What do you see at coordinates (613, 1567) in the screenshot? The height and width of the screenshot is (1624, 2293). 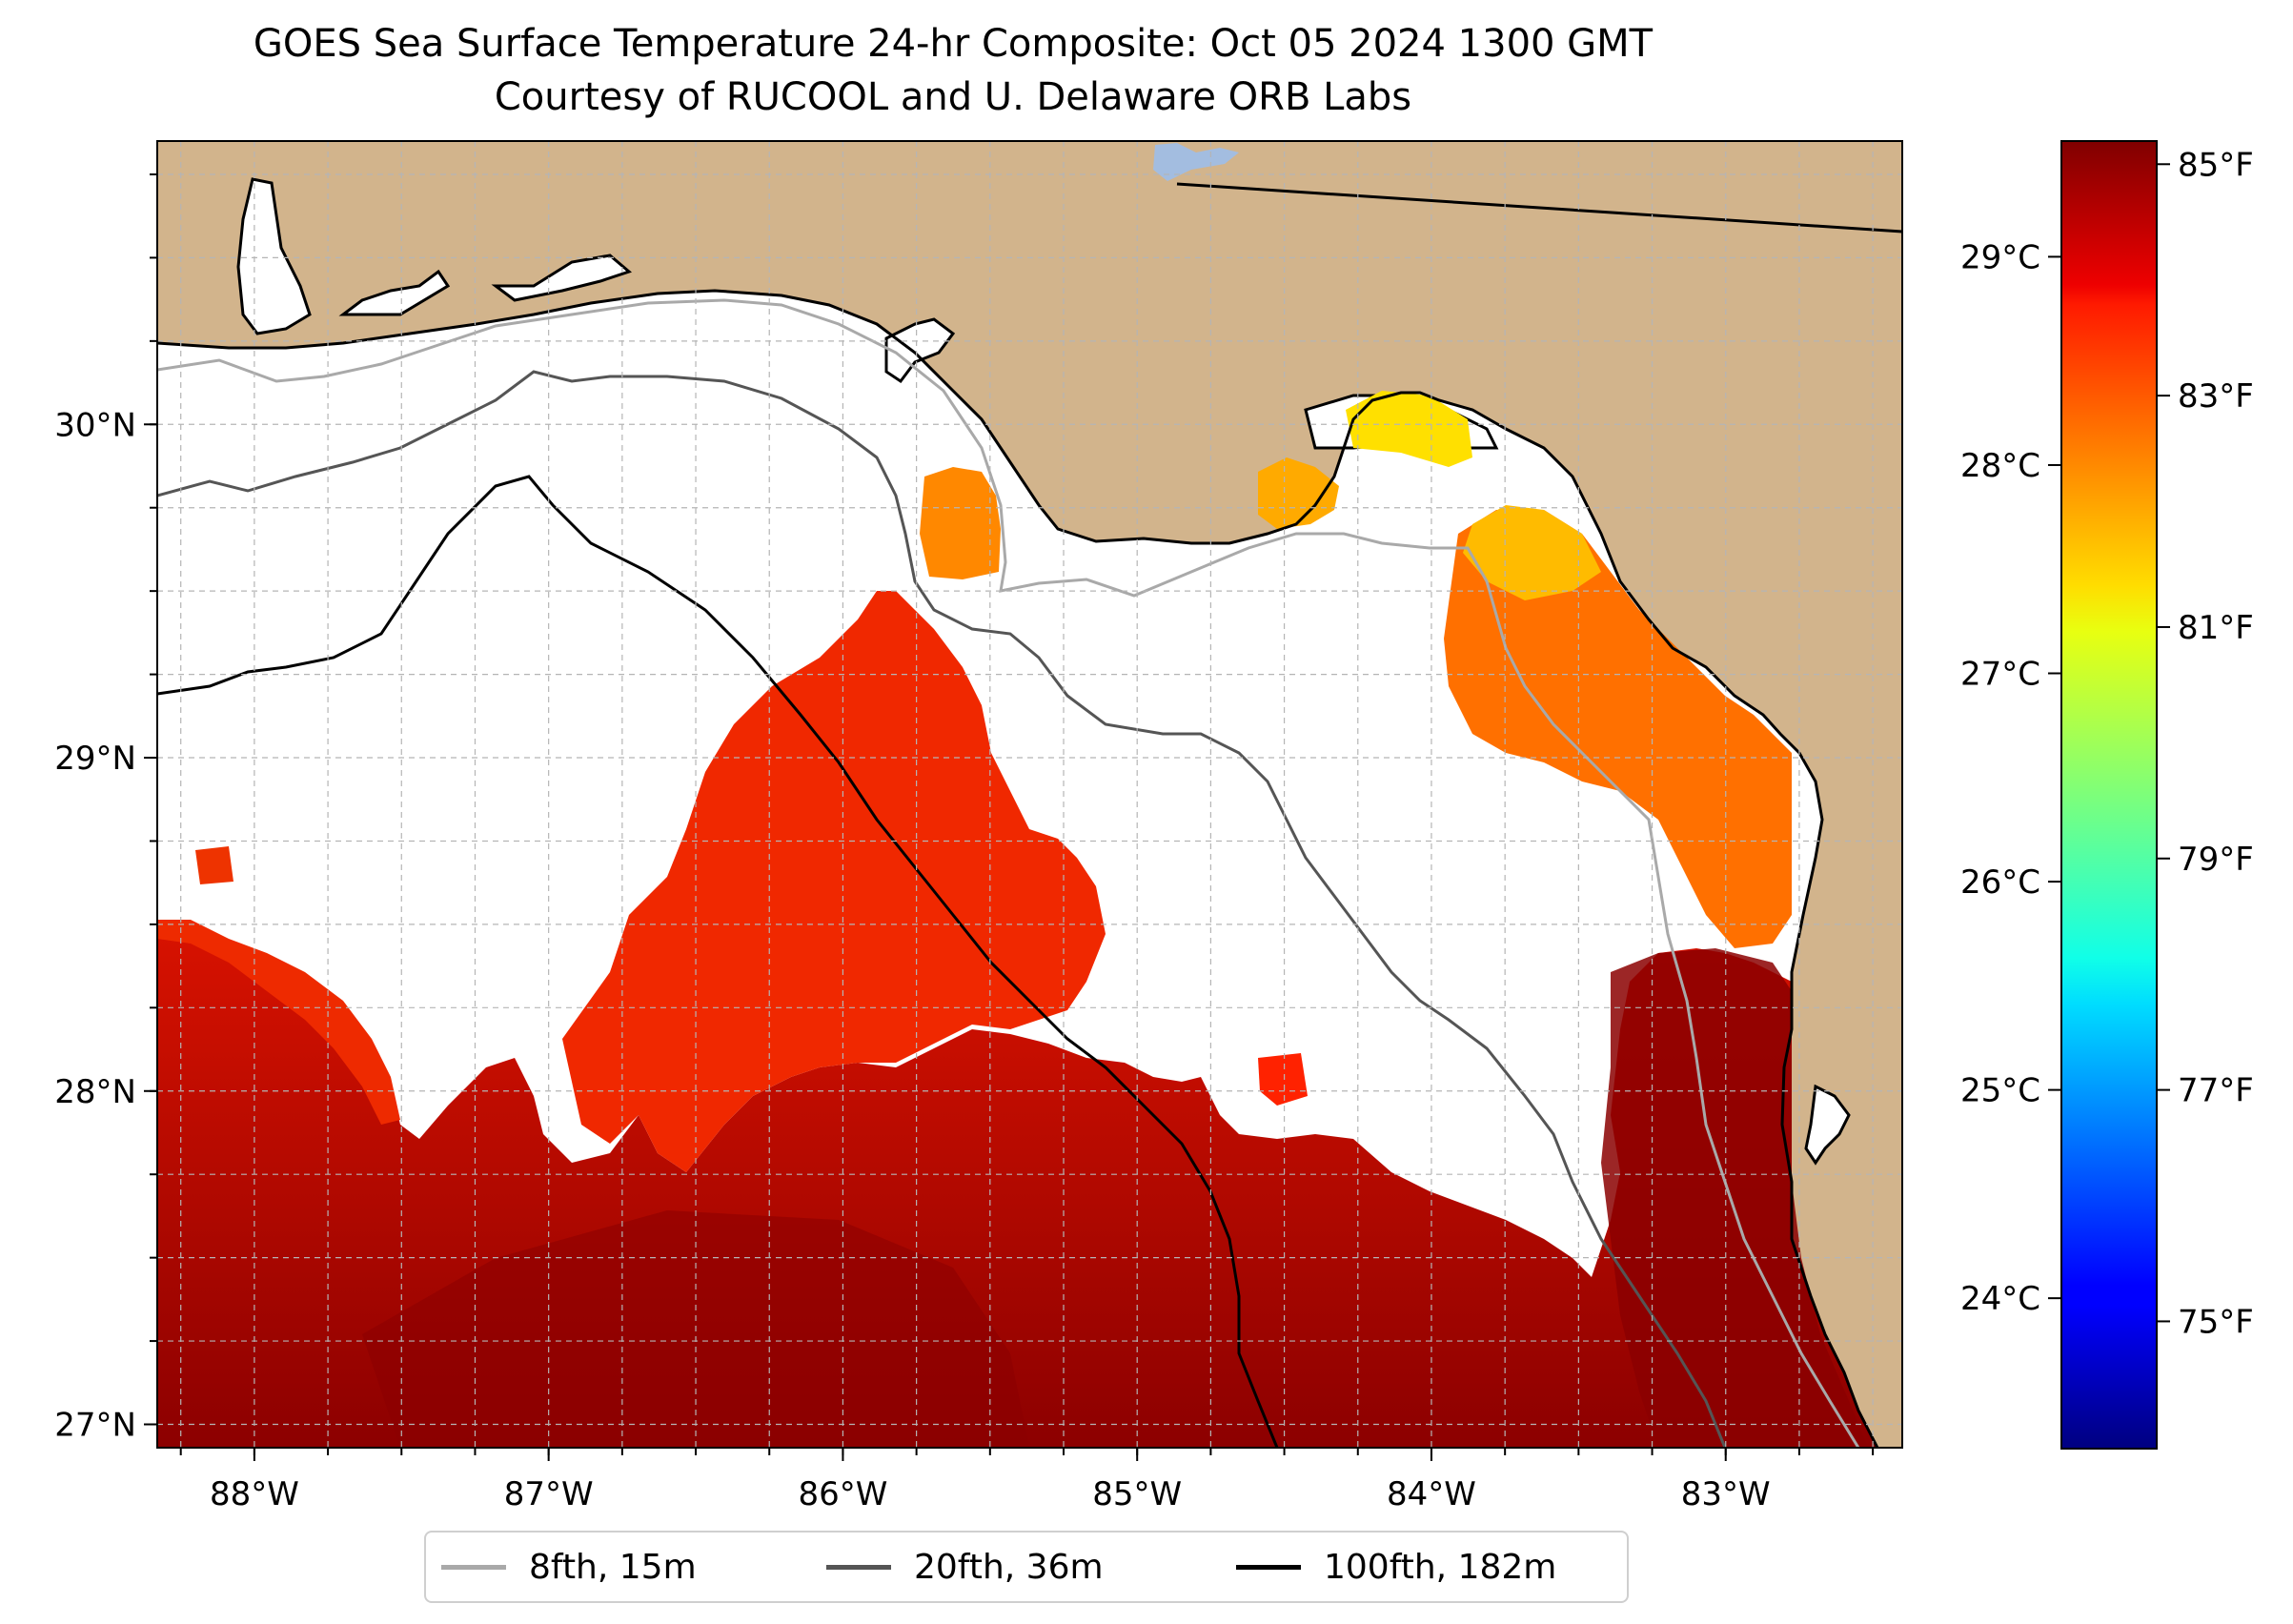 I see `legend-label-8fth: 8fth, 15m` at bounding box center [613, 1567].